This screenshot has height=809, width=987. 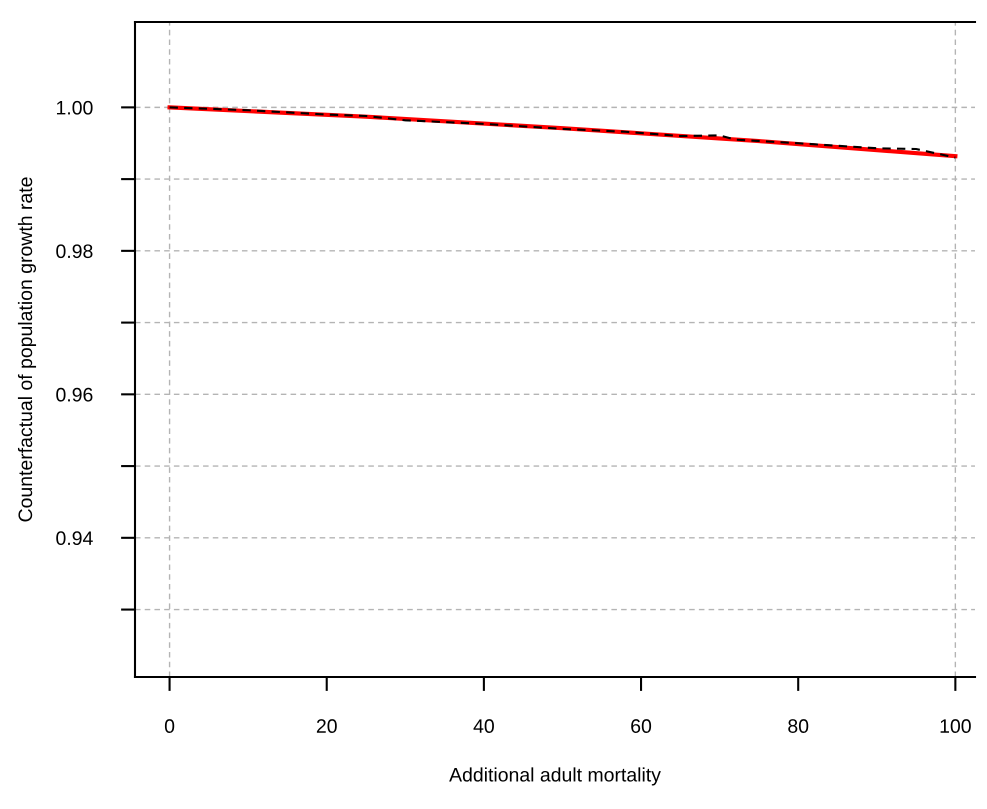 What do you see at coordinates (326, 726) in the screenshot?
I see `x-tick-label: 20` at bounding box center [326, 726].